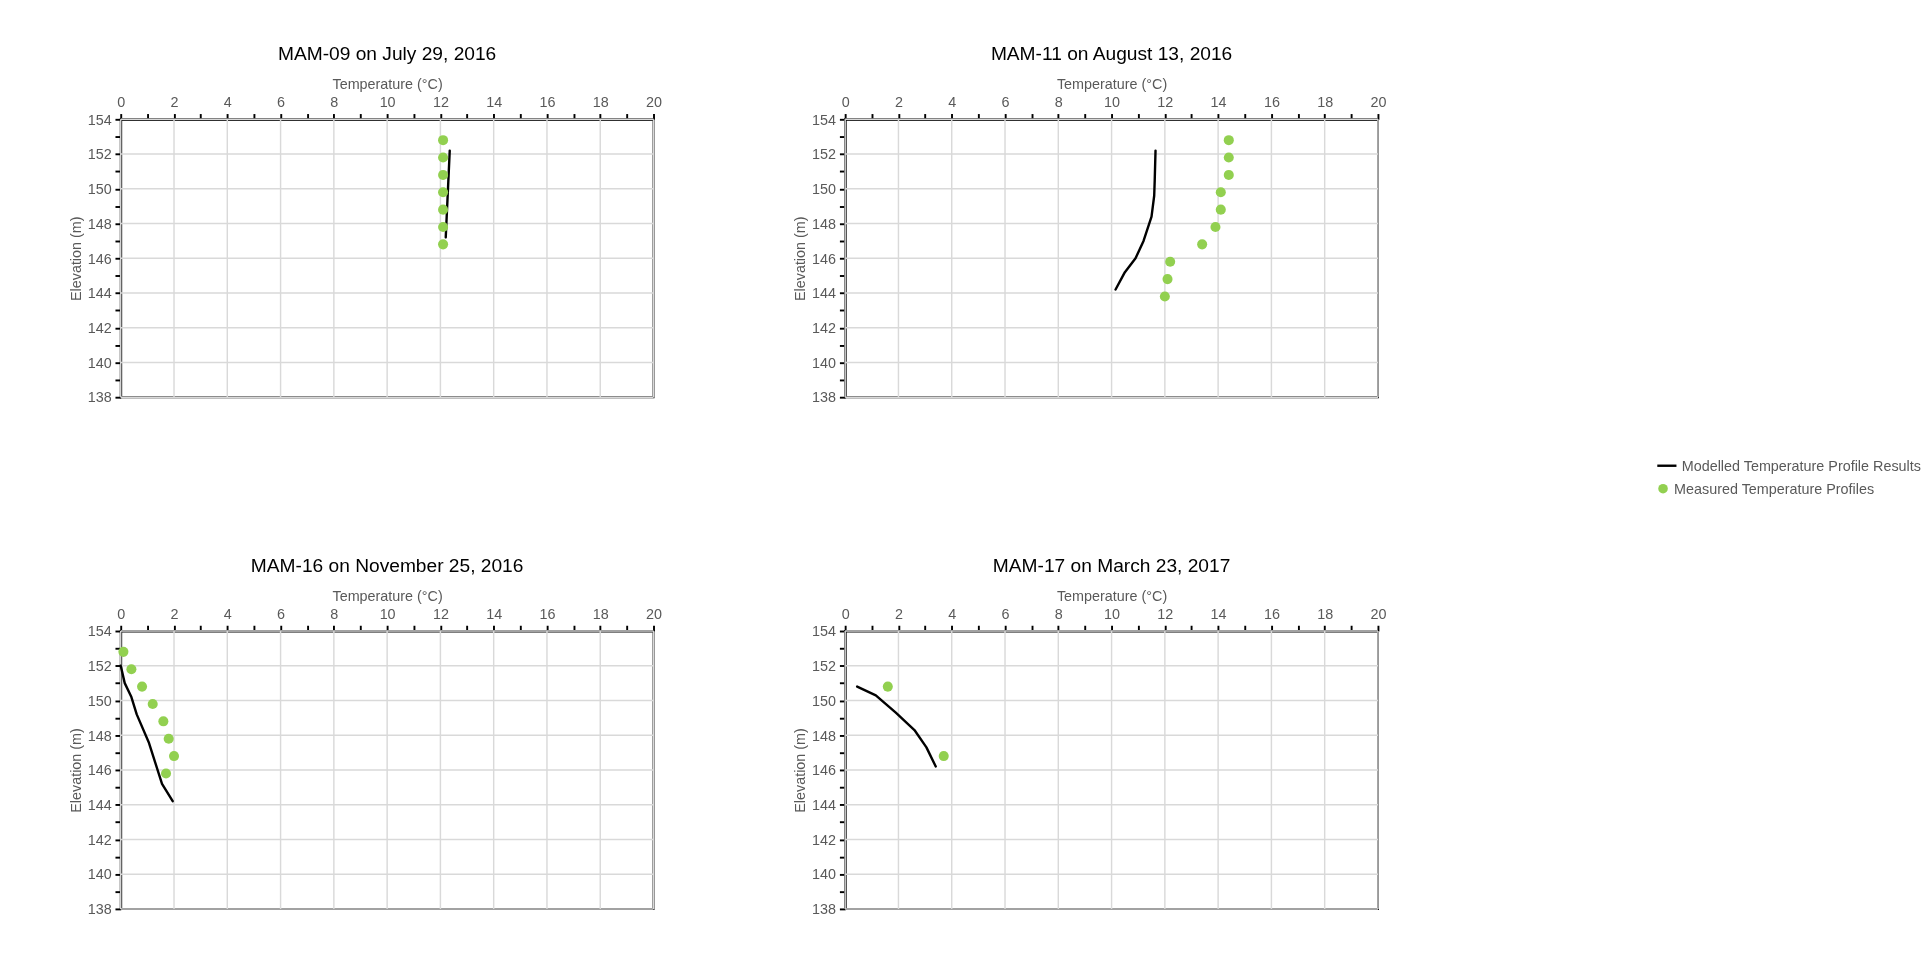  I want to click on chart-title: MAM-11 on August 13, 2016, so click(1111, 53).